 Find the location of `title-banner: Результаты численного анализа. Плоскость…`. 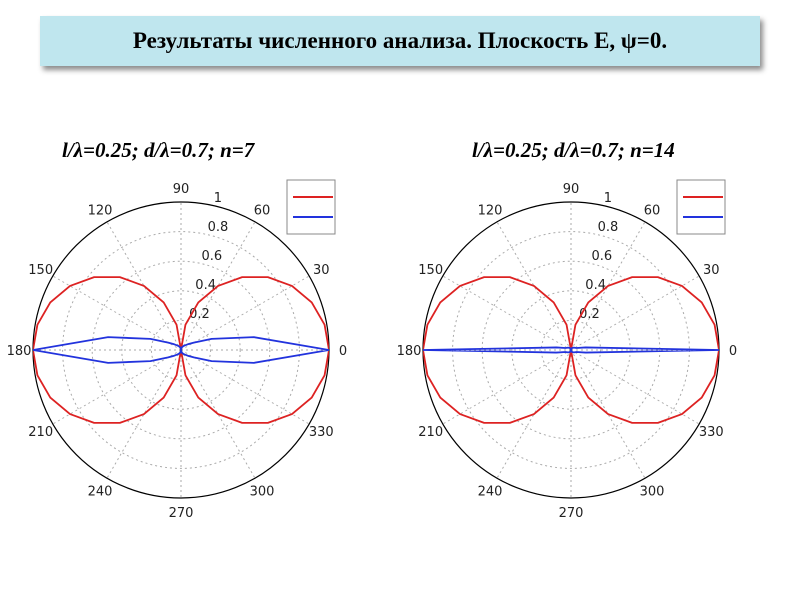

title-banner: Результаты численного анализа. Плоскость… is located at coordinates (400, 41).